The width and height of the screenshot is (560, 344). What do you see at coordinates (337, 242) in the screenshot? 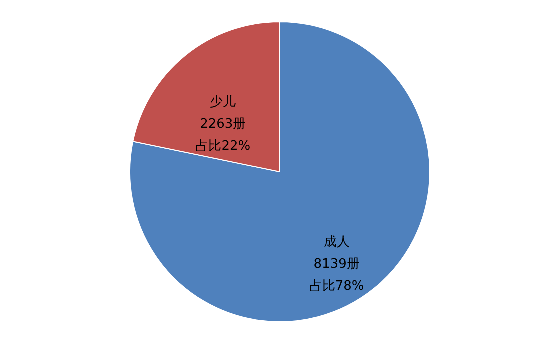
I see `slice-label: 成人` at bounding box center [337, 242].